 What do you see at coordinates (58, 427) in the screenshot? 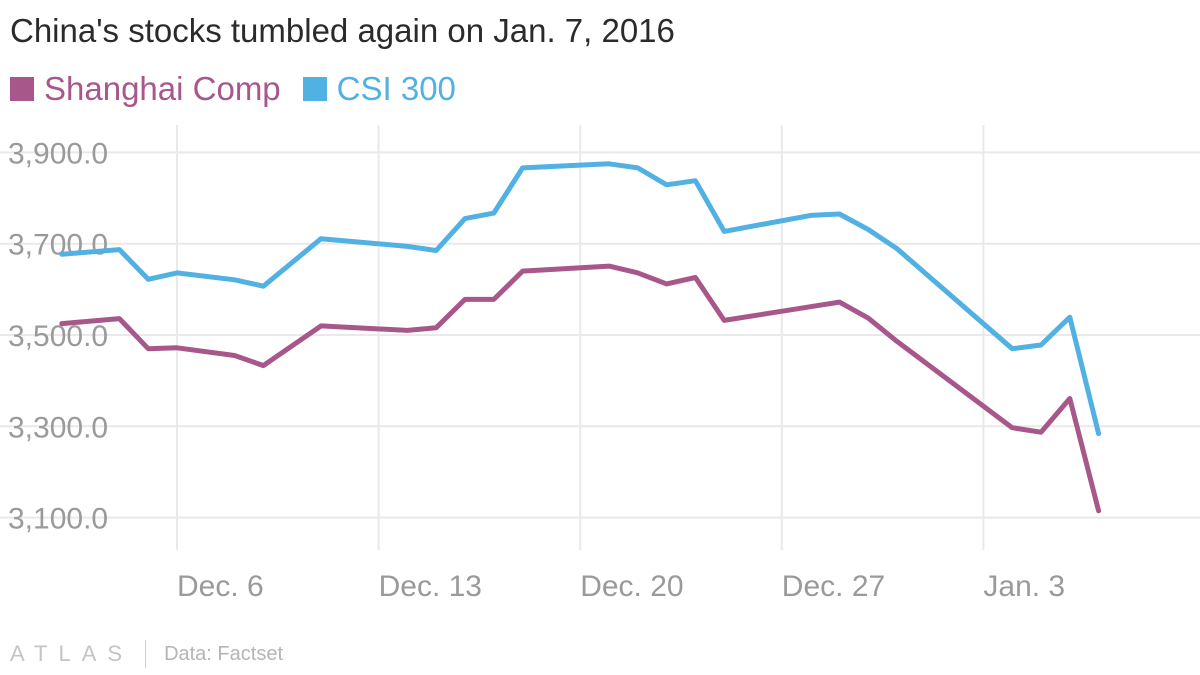
I see `y-tick-label: 3,300.0` at bounding box center [58, 427].